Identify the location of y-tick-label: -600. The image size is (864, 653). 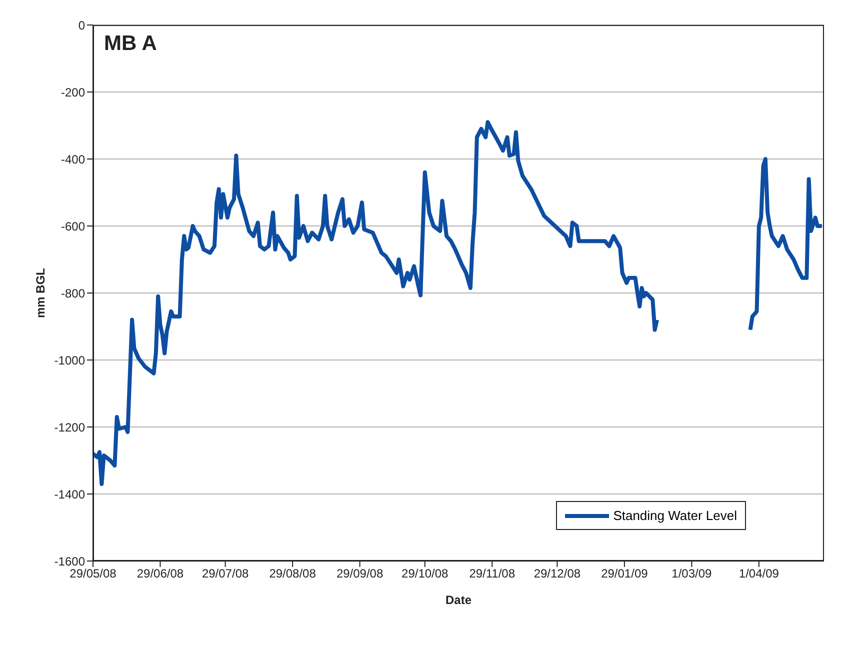
(73, 226).